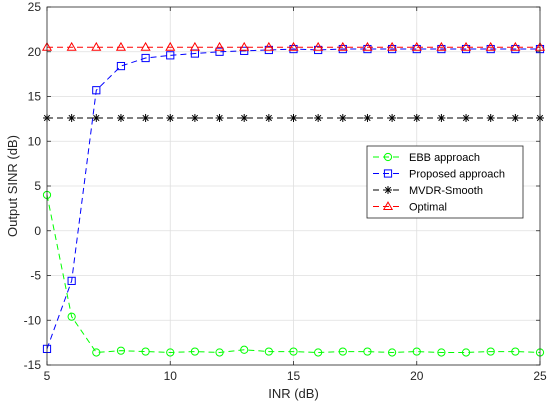 This screenshot has height=410, width=550. Describe the element at coordinates (171, 376) in the screenshot. I see `x-tick-label: 10` at that location.